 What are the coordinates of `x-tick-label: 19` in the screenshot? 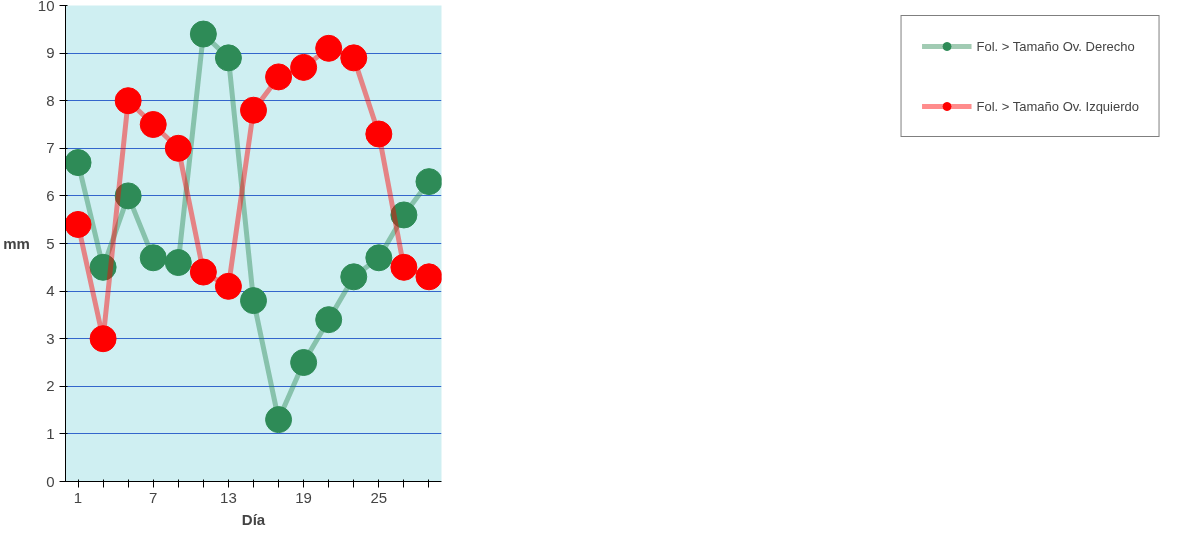 It's located at (303, 497).